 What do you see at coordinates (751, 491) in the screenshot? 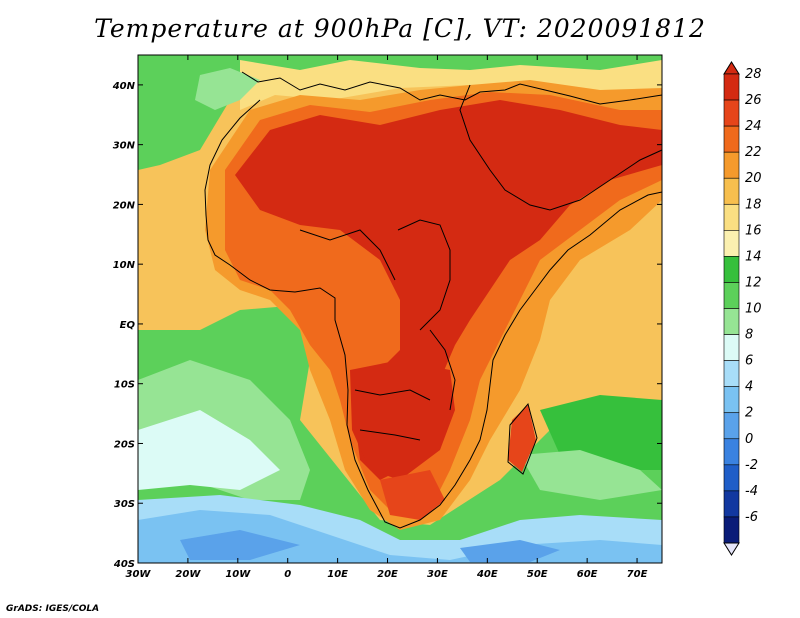
I see `colorbar-label: -4` at bounding box center [751, 491].